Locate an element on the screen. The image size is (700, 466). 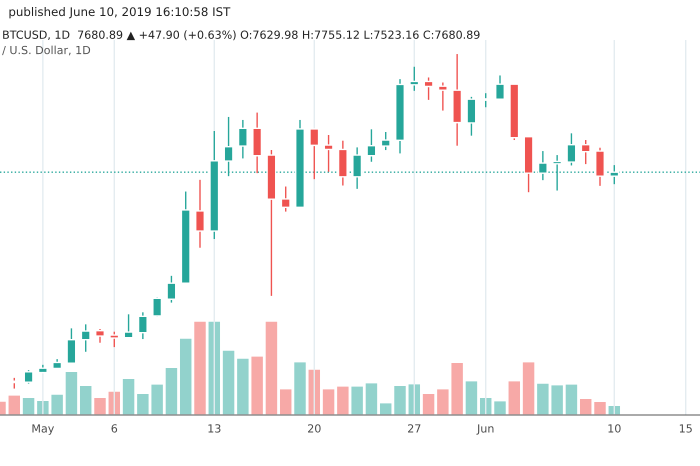
x-tick-label: 27 is located at coordinates (414, 428).